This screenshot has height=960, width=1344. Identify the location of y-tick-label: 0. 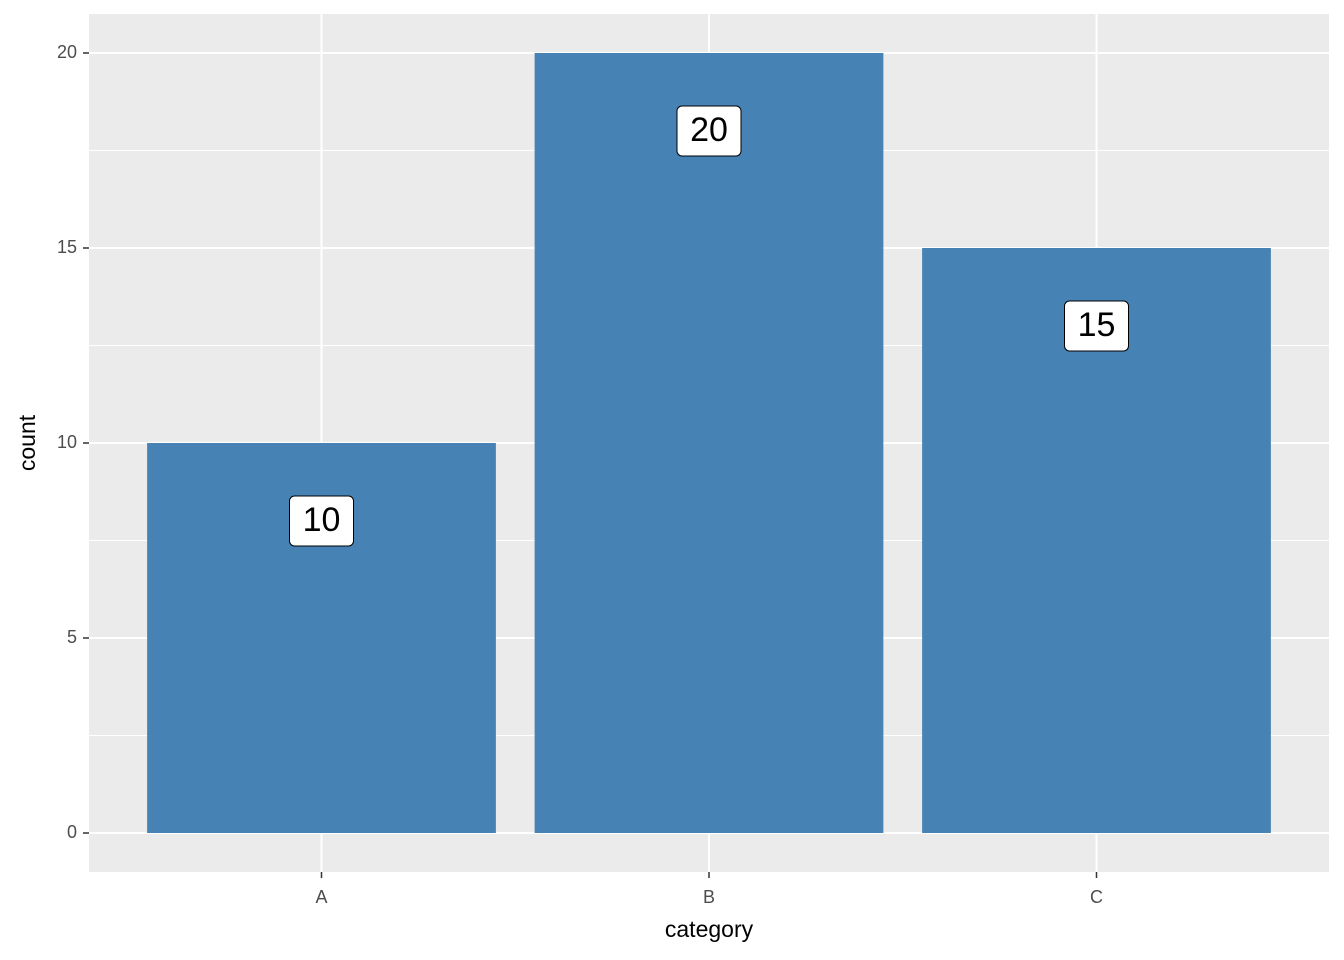
(72, 832).